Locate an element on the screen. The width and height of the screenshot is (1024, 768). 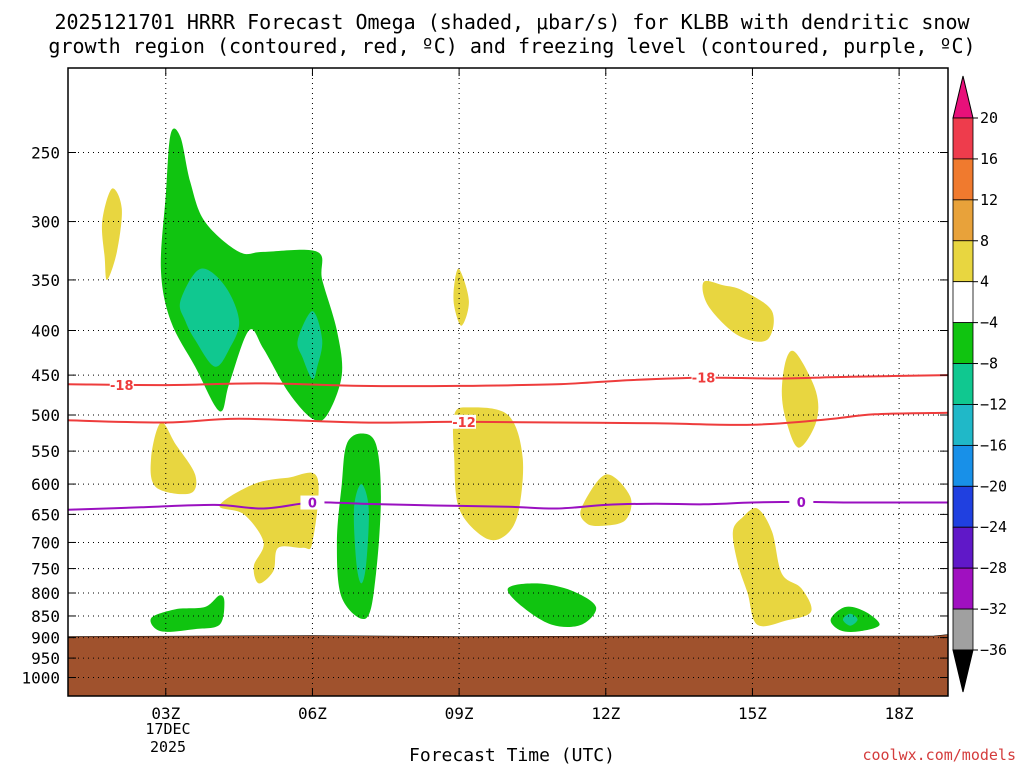
y-tick-label-1000: 1000 is located at coordinates (40, 678).